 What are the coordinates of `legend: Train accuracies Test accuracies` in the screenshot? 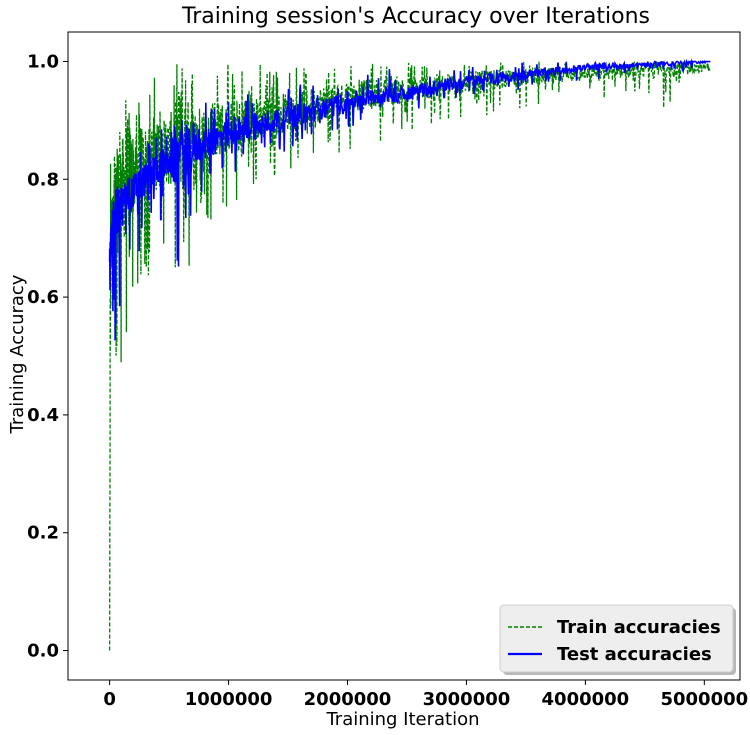 It's located at (617, 639).